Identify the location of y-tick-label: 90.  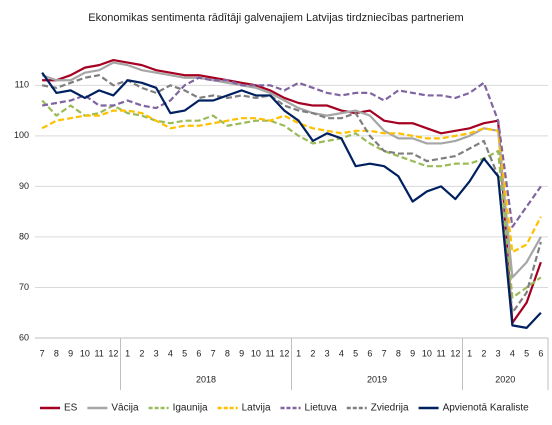
(24, 186).